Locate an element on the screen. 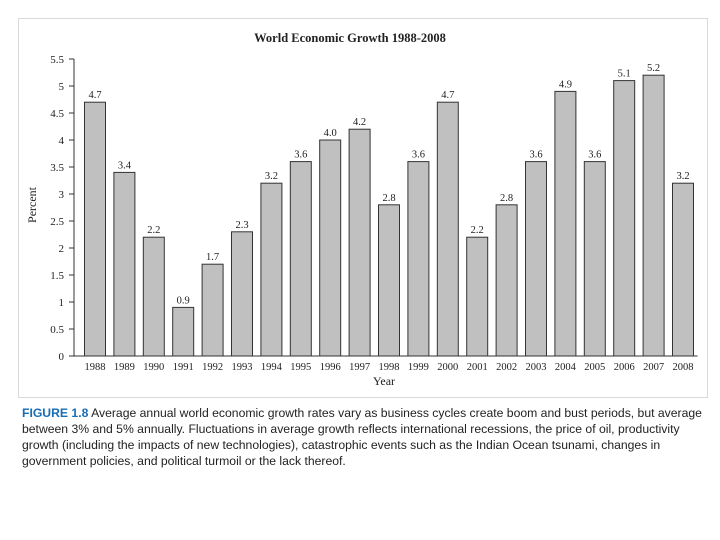 This screenshot has width=720, height=540. bar-1995 is located at coordinates (300, 259).